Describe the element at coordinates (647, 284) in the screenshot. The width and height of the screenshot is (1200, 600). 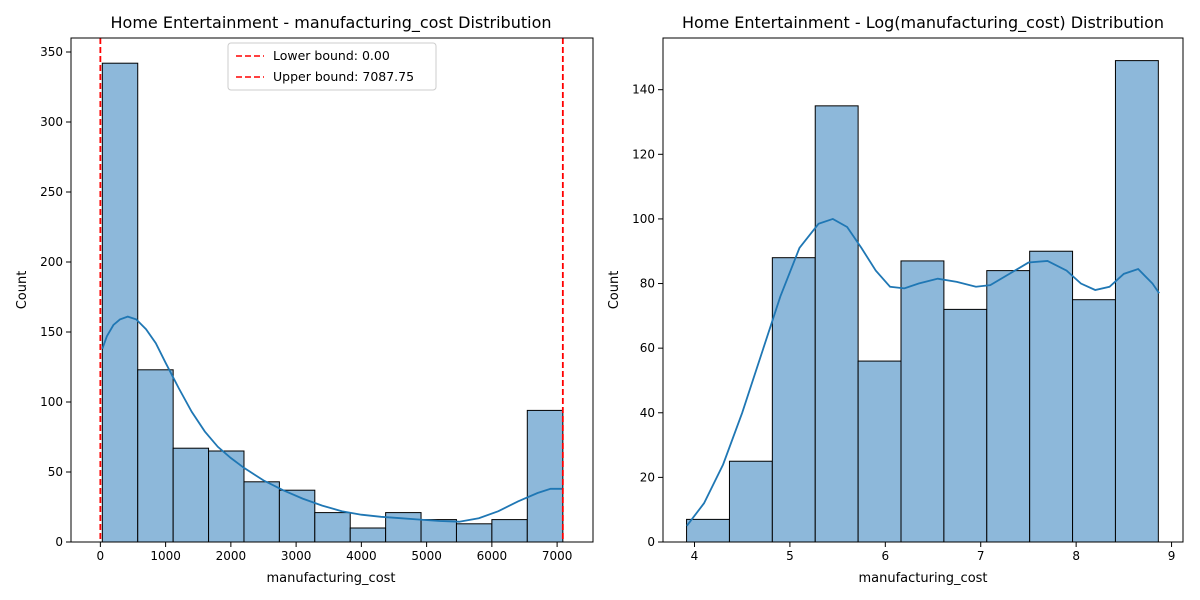
I see `y-tick-label: 80` at that location.